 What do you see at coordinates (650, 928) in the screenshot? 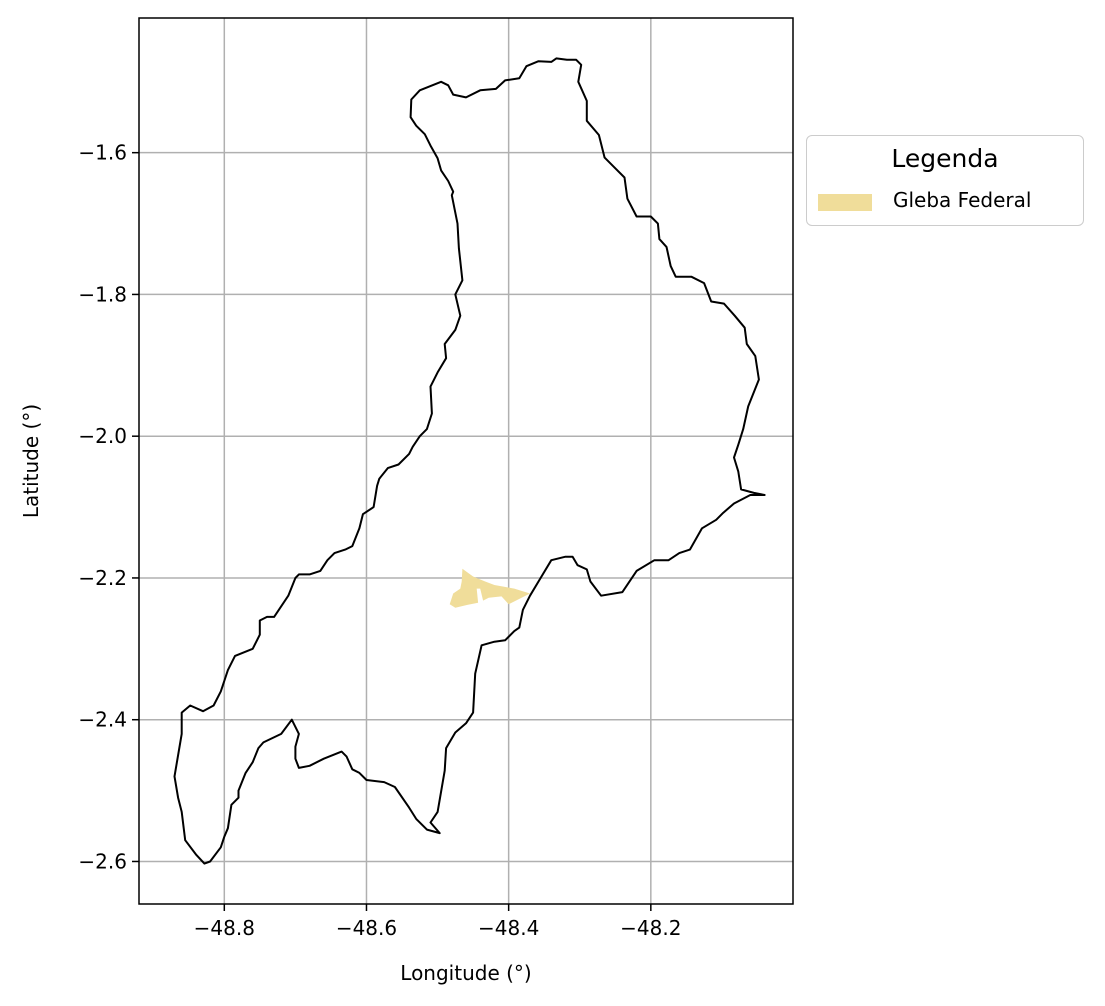
I see `x-tick-label: −48.2` at bounding box center [650, 928].